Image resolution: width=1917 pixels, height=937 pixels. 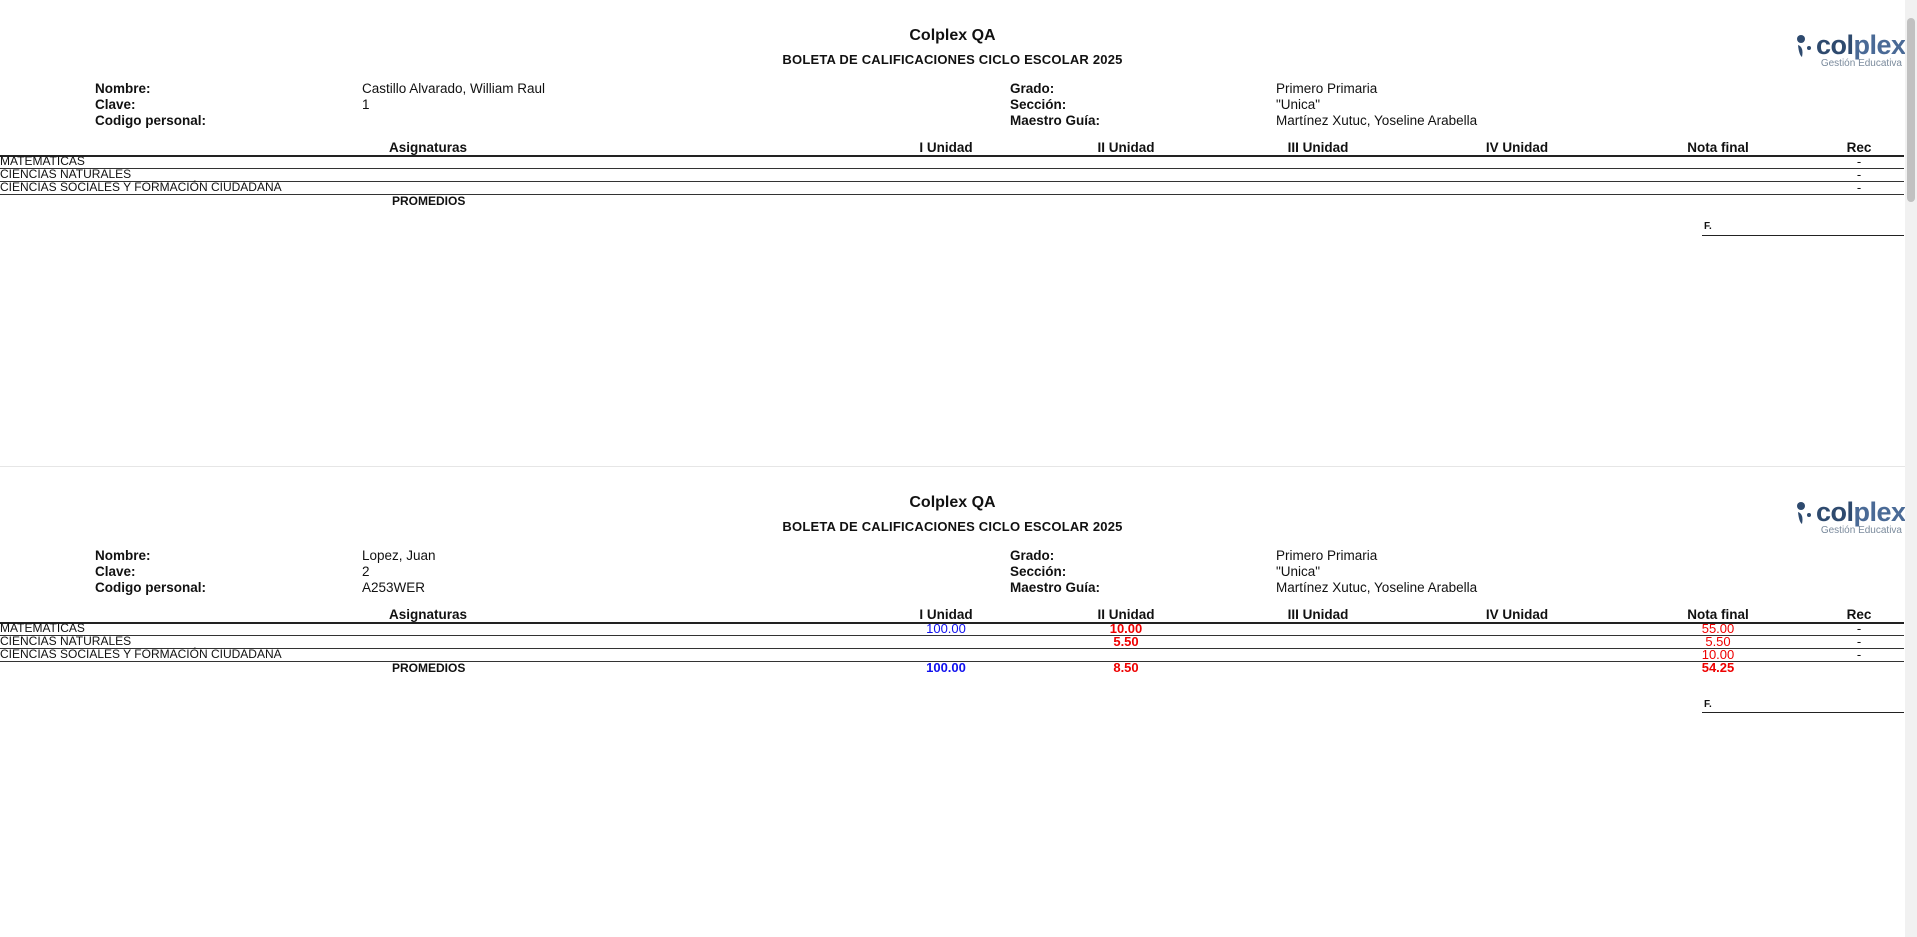 What do you see at coordinates (1911, 110) in the screenshot?
I see `scrollbar-thumb` at bounding box center [1911, 110].